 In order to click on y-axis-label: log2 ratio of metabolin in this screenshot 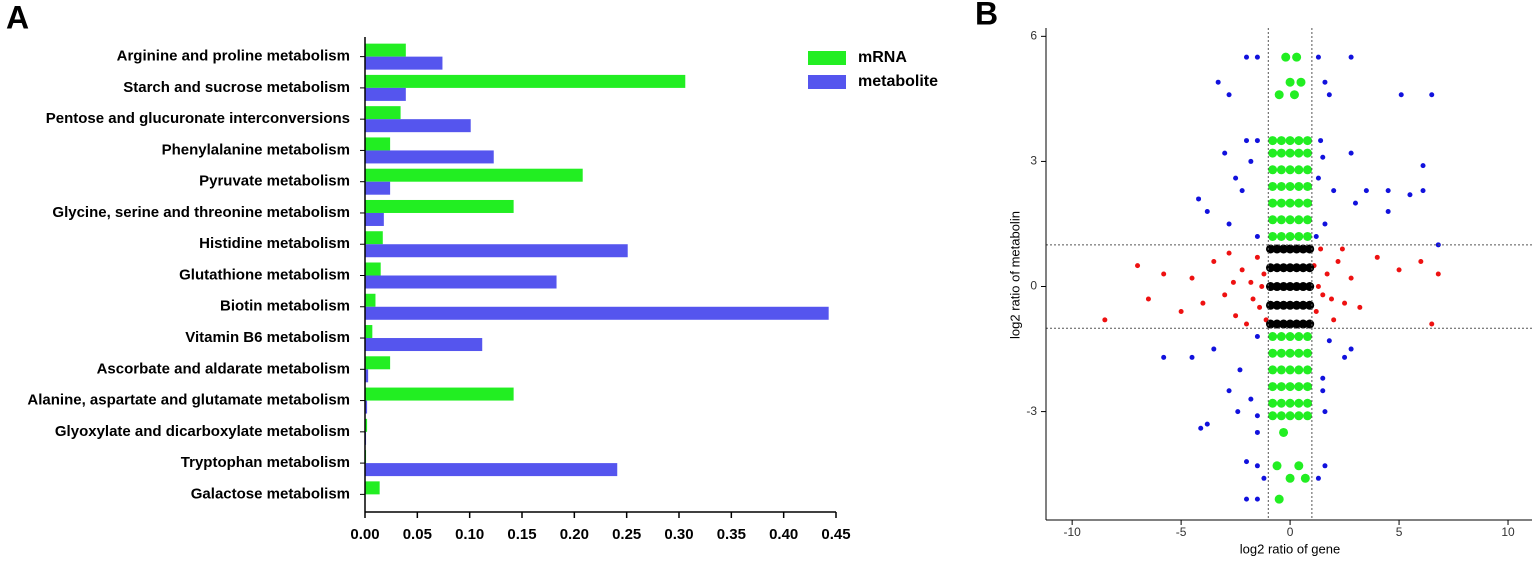, I will do `click(1014, 275)`.